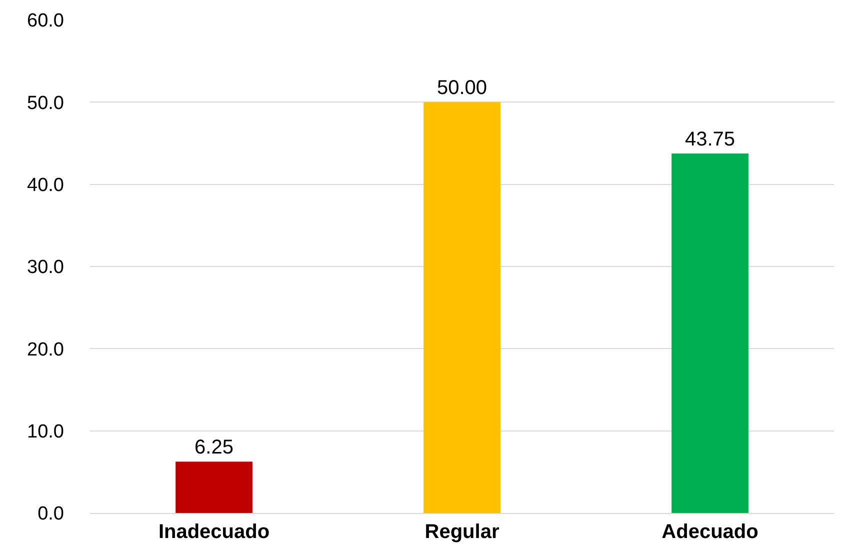 The width and height of the screenshot is (844, 558). What do you see at coordinates (462, 532) in the screenshot?
I see `x-tick-label: Regular` at bounding box center [462, 532].